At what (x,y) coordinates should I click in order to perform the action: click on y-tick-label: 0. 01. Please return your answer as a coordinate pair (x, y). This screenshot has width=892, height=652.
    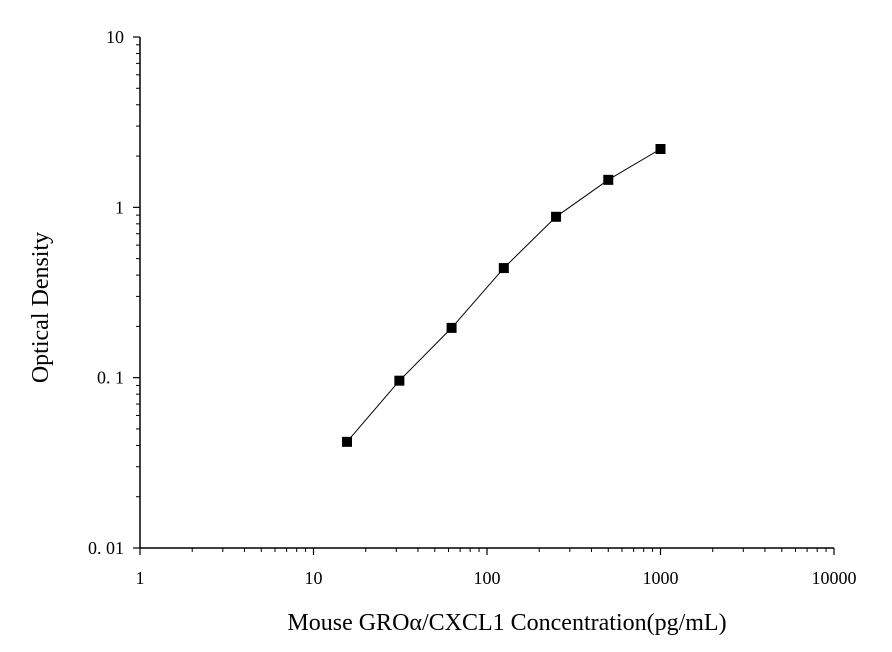
    Looking at the image, I should click on (106, 548).